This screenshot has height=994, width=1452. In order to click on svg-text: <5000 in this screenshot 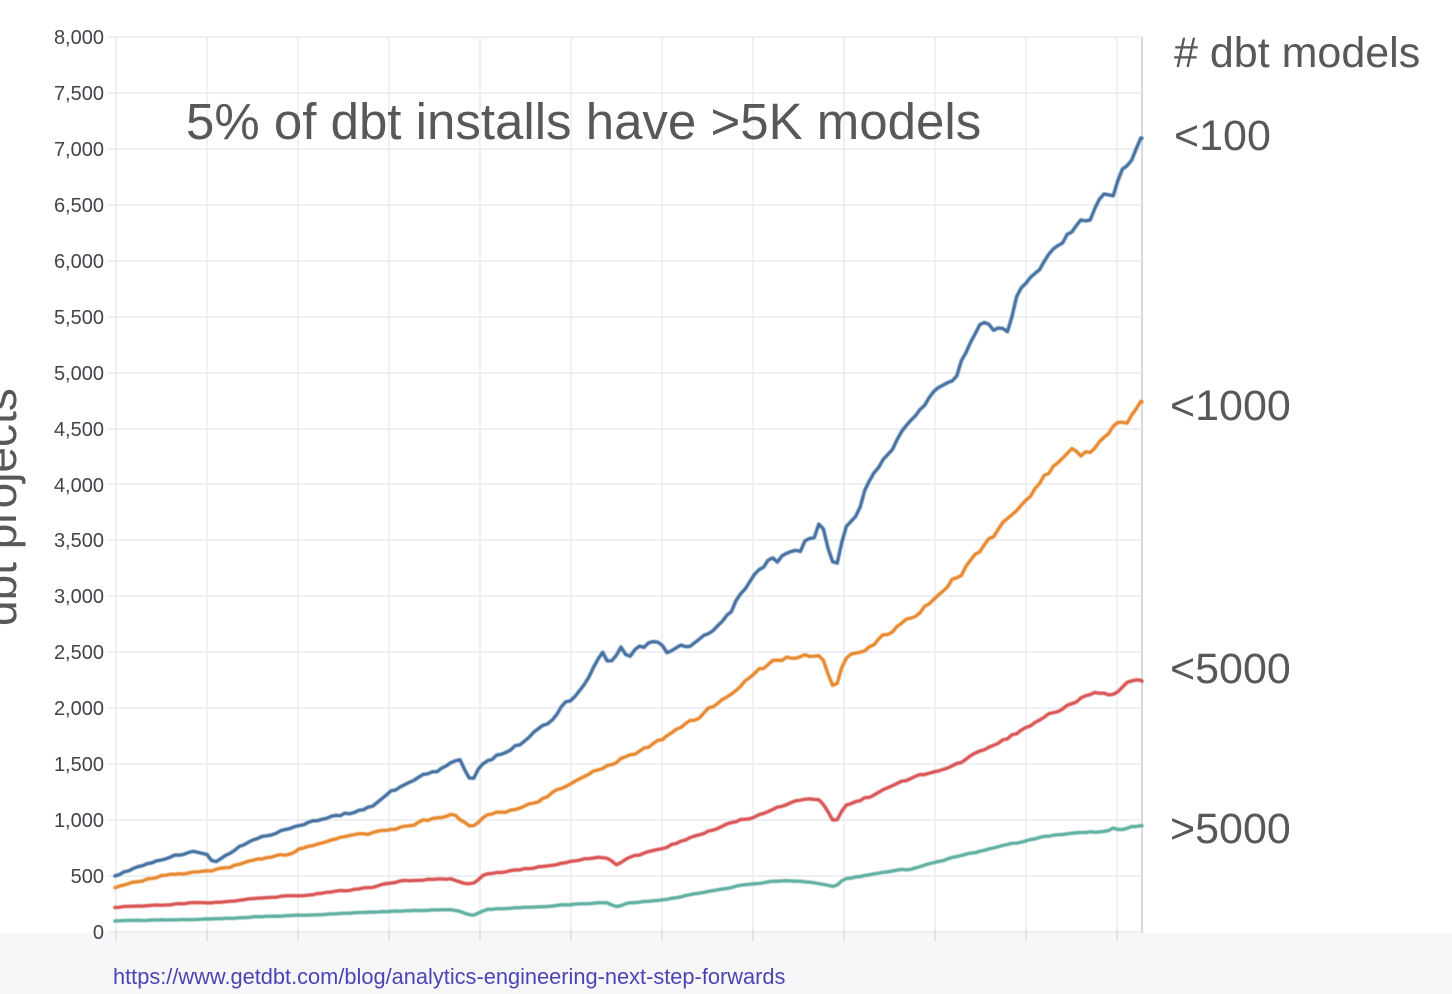, I will do `click(1230, 669)`.